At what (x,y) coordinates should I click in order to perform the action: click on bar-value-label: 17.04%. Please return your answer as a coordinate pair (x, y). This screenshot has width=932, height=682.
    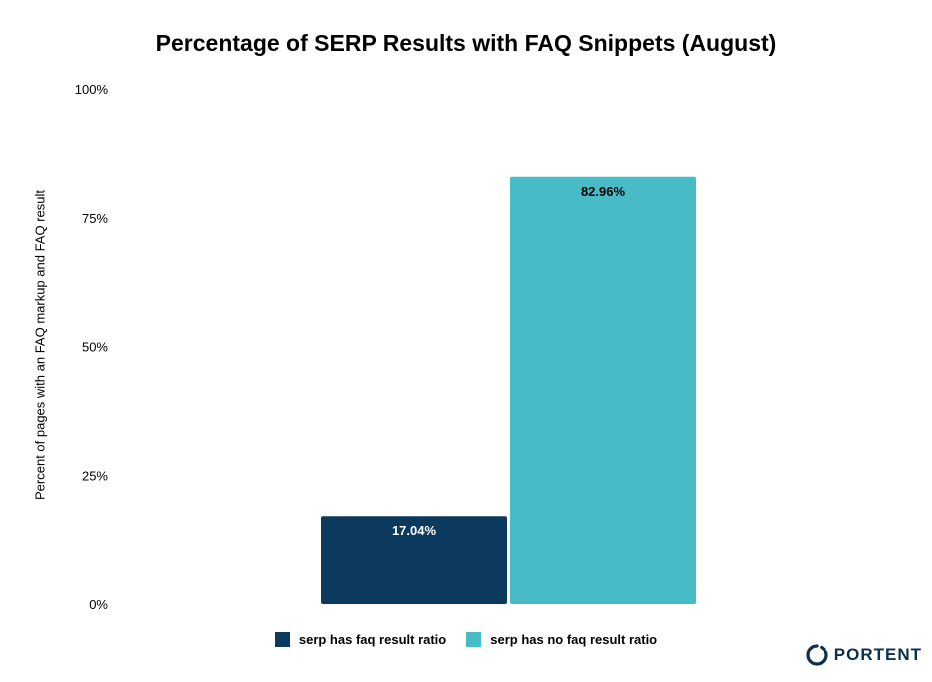
    Looking at the image, I should click on (414, 530).